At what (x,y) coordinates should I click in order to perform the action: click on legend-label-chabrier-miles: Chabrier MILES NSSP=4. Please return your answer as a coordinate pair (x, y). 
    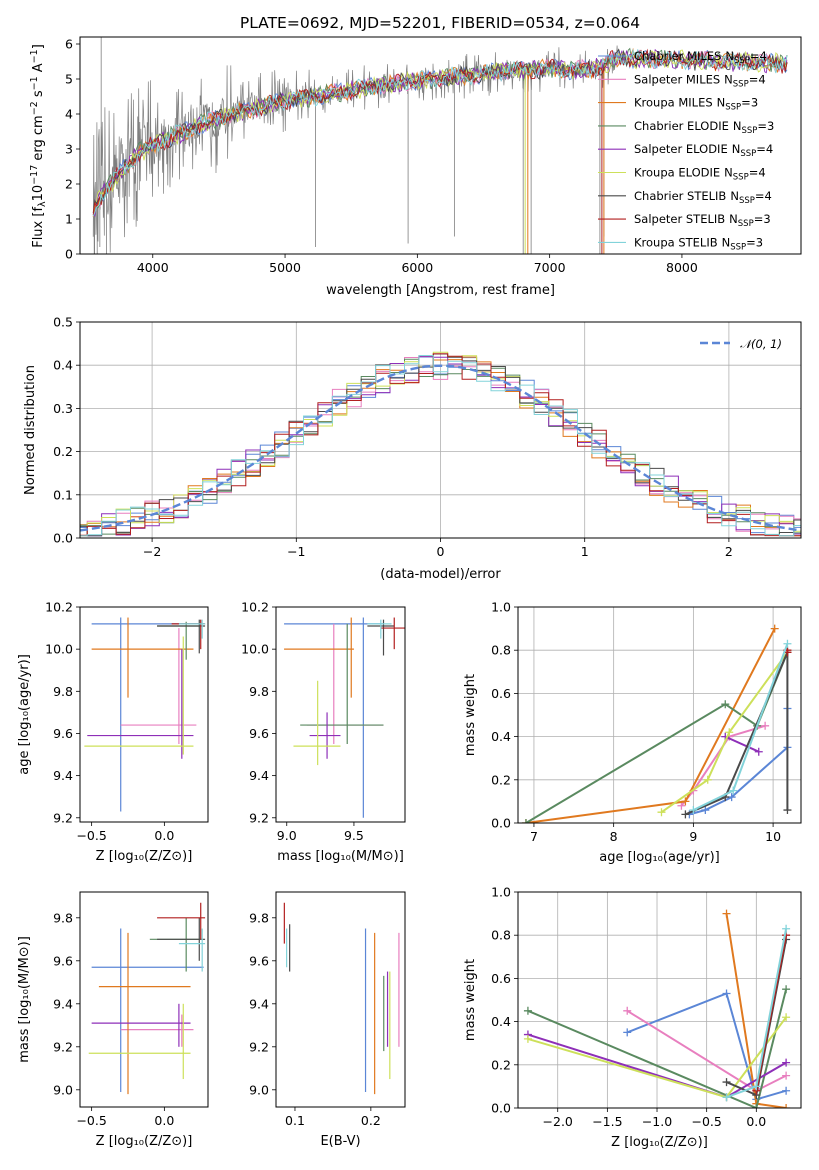
    Looking at the image, I should click on (700, 57).